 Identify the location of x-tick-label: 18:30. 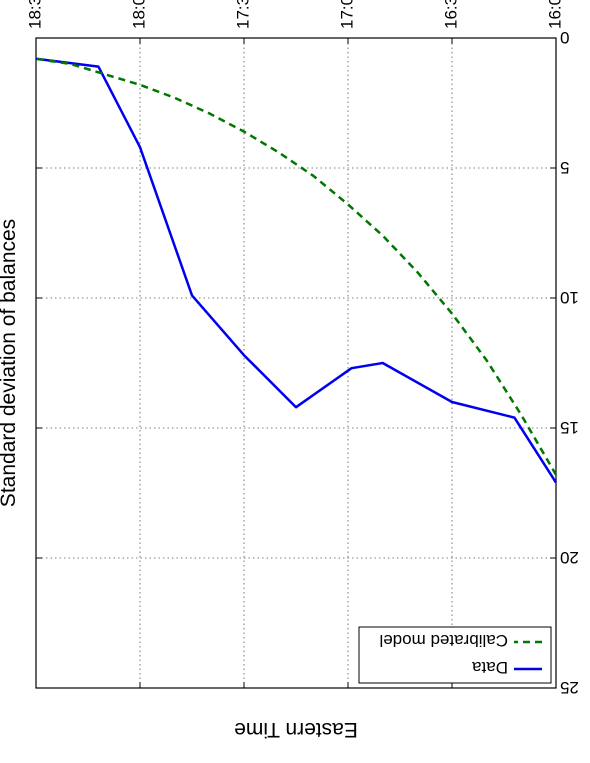
(34, 14).